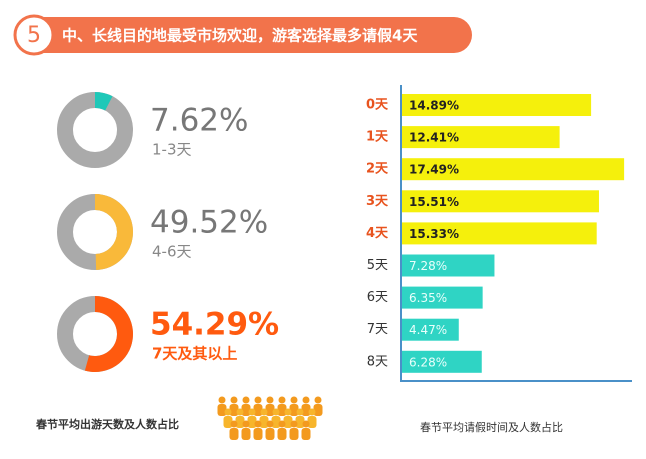  Describe the element at coordinates (107, 424) in the screenshot. I see `caption: 春节平均出游天数及人数占比` at that location.